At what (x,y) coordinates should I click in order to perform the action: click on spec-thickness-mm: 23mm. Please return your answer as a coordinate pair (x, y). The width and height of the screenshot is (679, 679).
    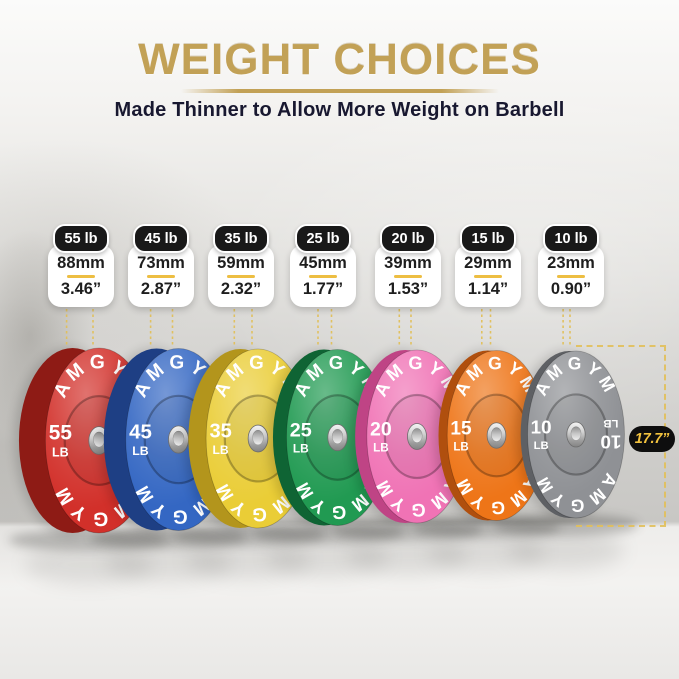
    Looking at the image, I should click on (571, 263).